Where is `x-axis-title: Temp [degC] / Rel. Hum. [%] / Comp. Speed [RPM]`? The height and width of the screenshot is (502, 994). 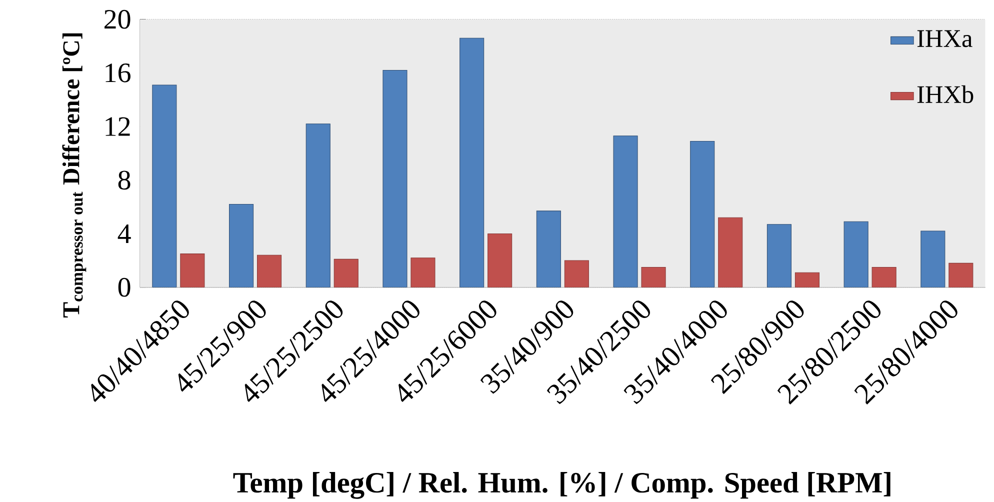
x-axis-title: Temp [degC] / Rel. Hum. [%] / Comp. Speed [RPM] is located at coordinates (561, 485).